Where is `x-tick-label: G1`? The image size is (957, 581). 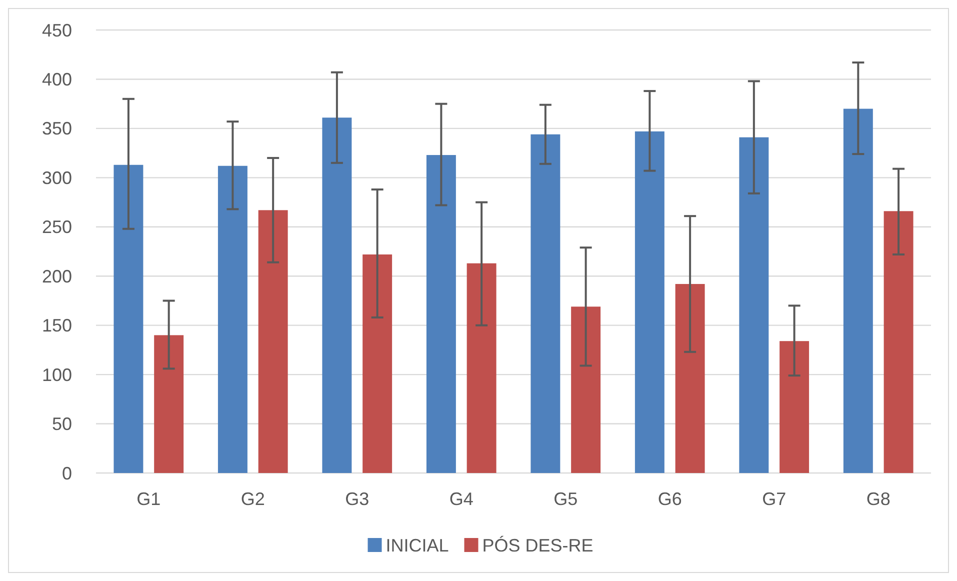
x-tick-label: G1 is located at coordinates (148, 499).